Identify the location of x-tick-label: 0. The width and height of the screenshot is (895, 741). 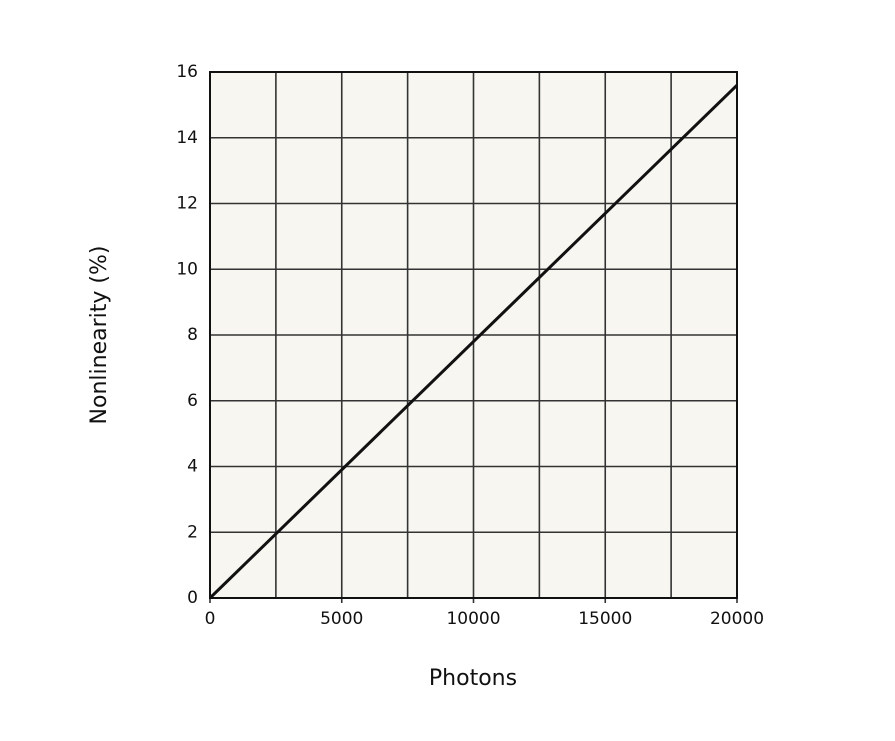
(210, 619).